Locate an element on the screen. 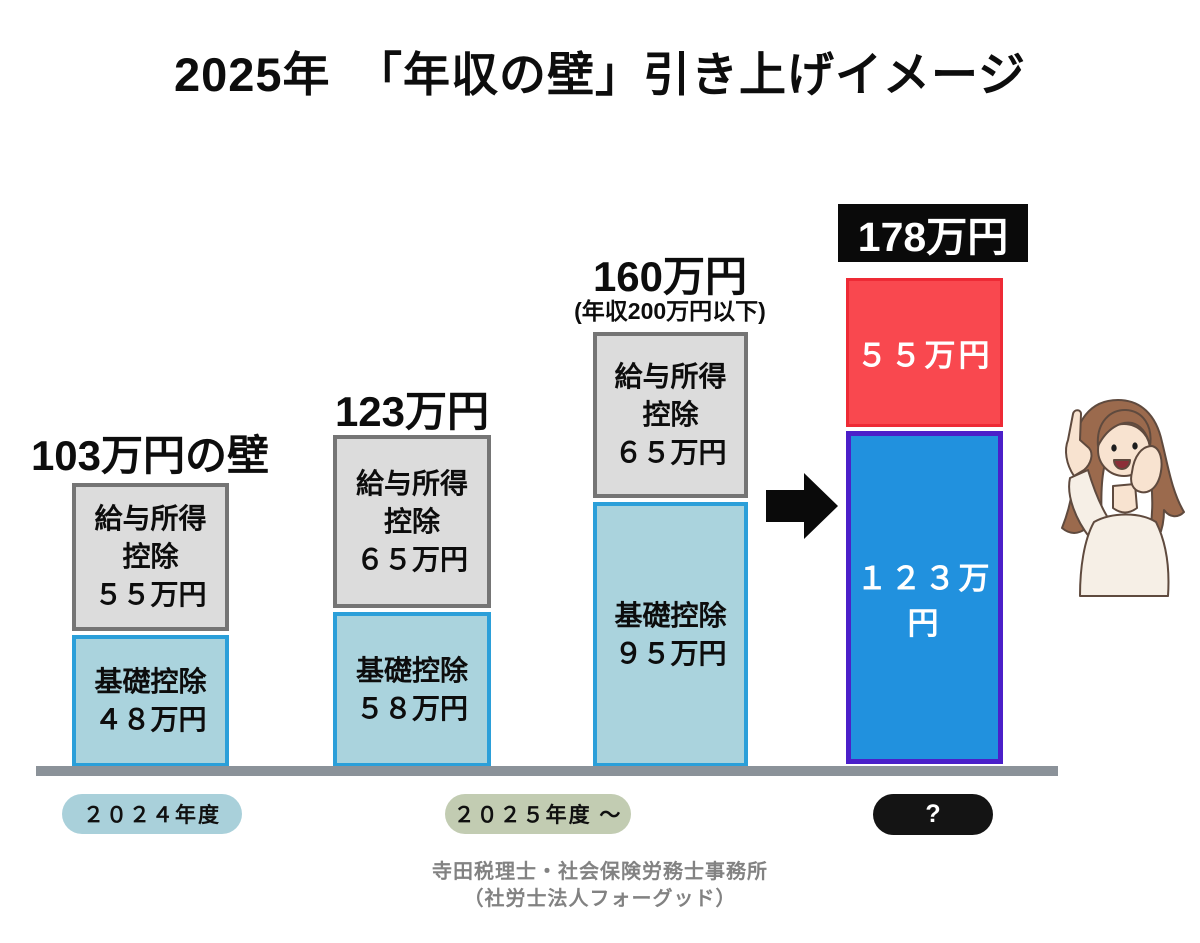 This screenshot has height=943, width=1200. bar3-subheading: (年収200万円以下) is located at coordinates (670, 311).